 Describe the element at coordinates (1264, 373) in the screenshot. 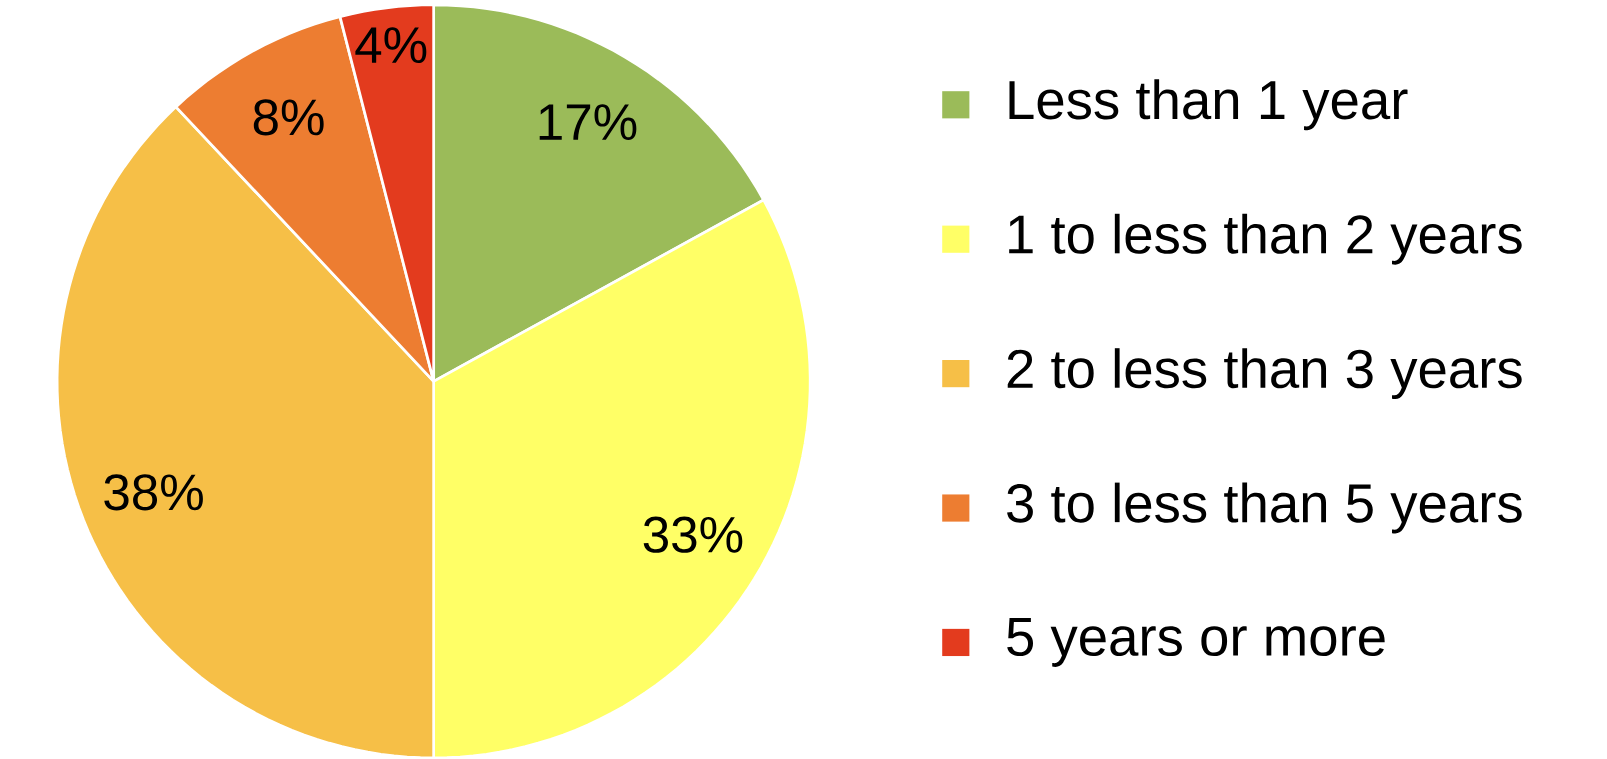

I see `legend-label: 2 to less than 3 years` at that location.